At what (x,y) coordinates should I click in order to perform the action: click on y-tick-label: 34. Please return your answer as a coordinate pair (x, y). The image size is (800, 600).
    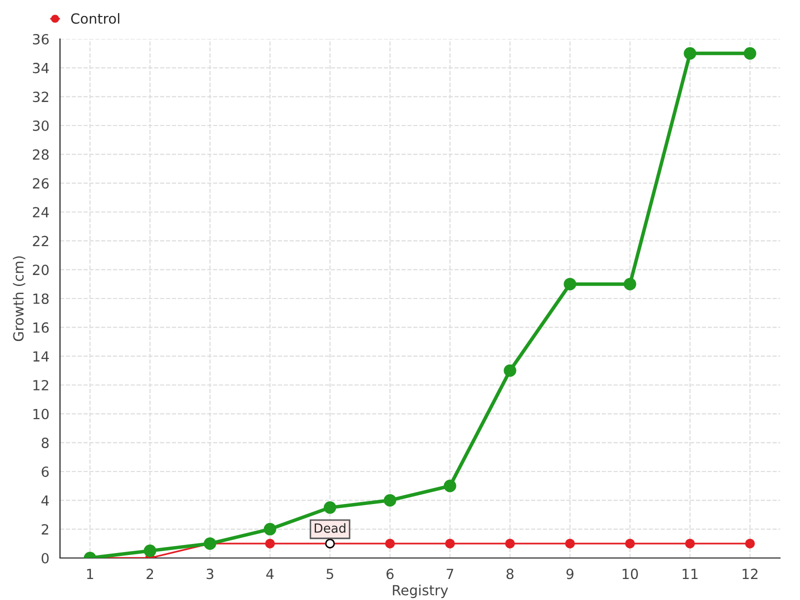
    Looking at the image, I should click on (40, 68).